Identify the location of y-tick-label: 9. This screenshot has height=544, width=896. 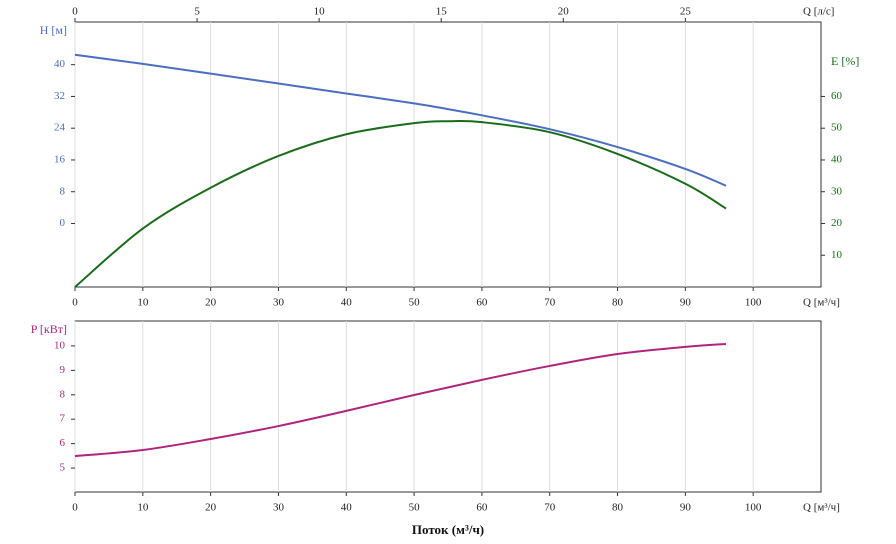
(63, 370).